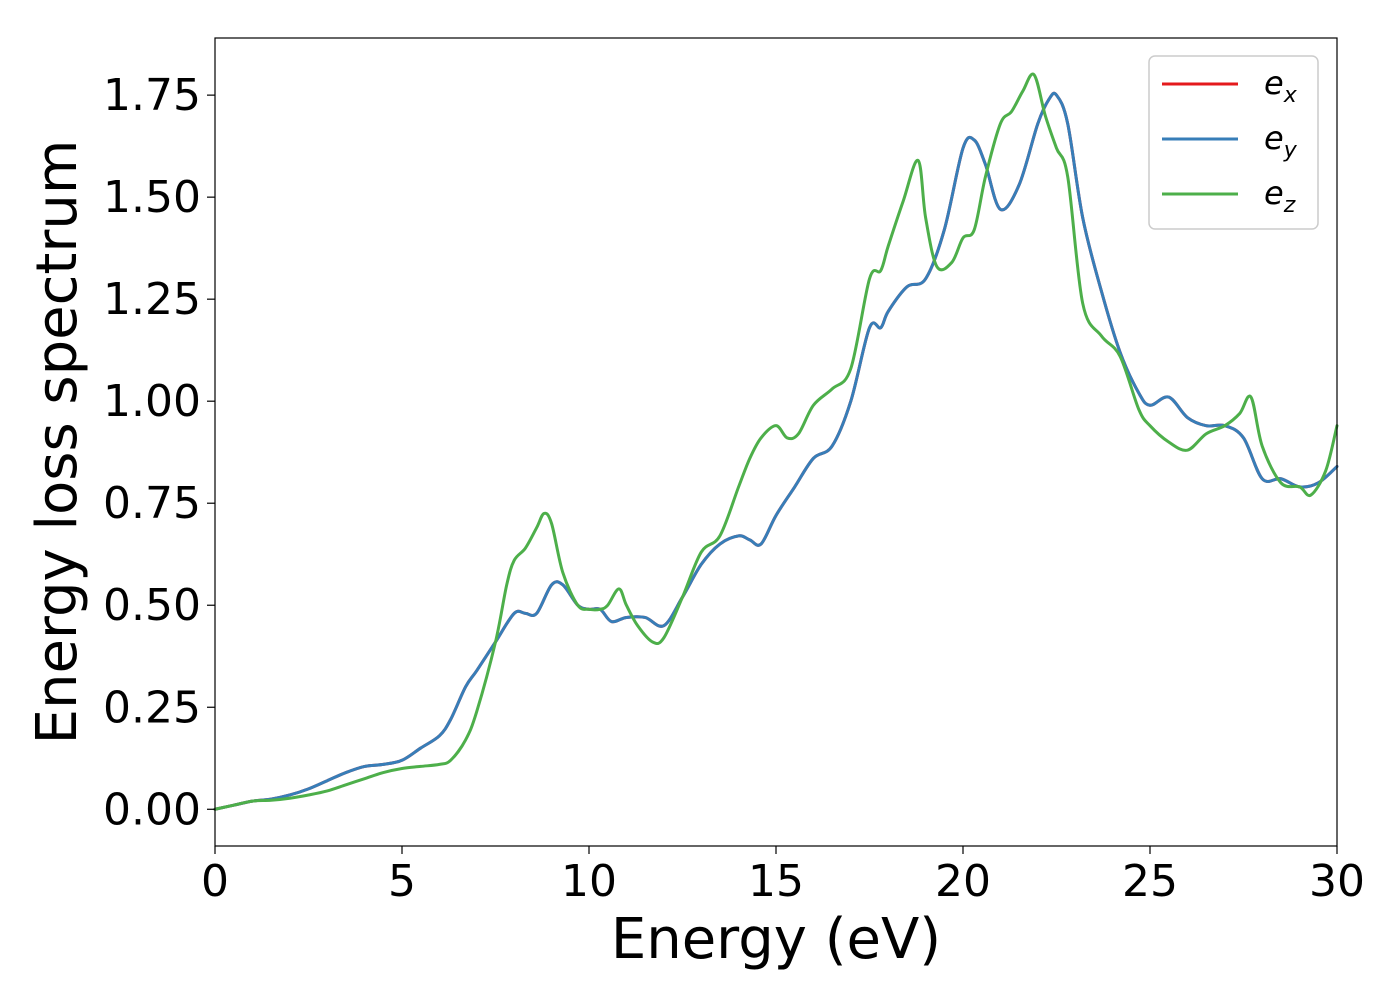 Image resolution: width=1400 pixels, height=1000 pixels. What do you see at coordinates (152, 707) in the screenshot?
I see `y-tick-label: 0.25` at bounding box center [152, 707].